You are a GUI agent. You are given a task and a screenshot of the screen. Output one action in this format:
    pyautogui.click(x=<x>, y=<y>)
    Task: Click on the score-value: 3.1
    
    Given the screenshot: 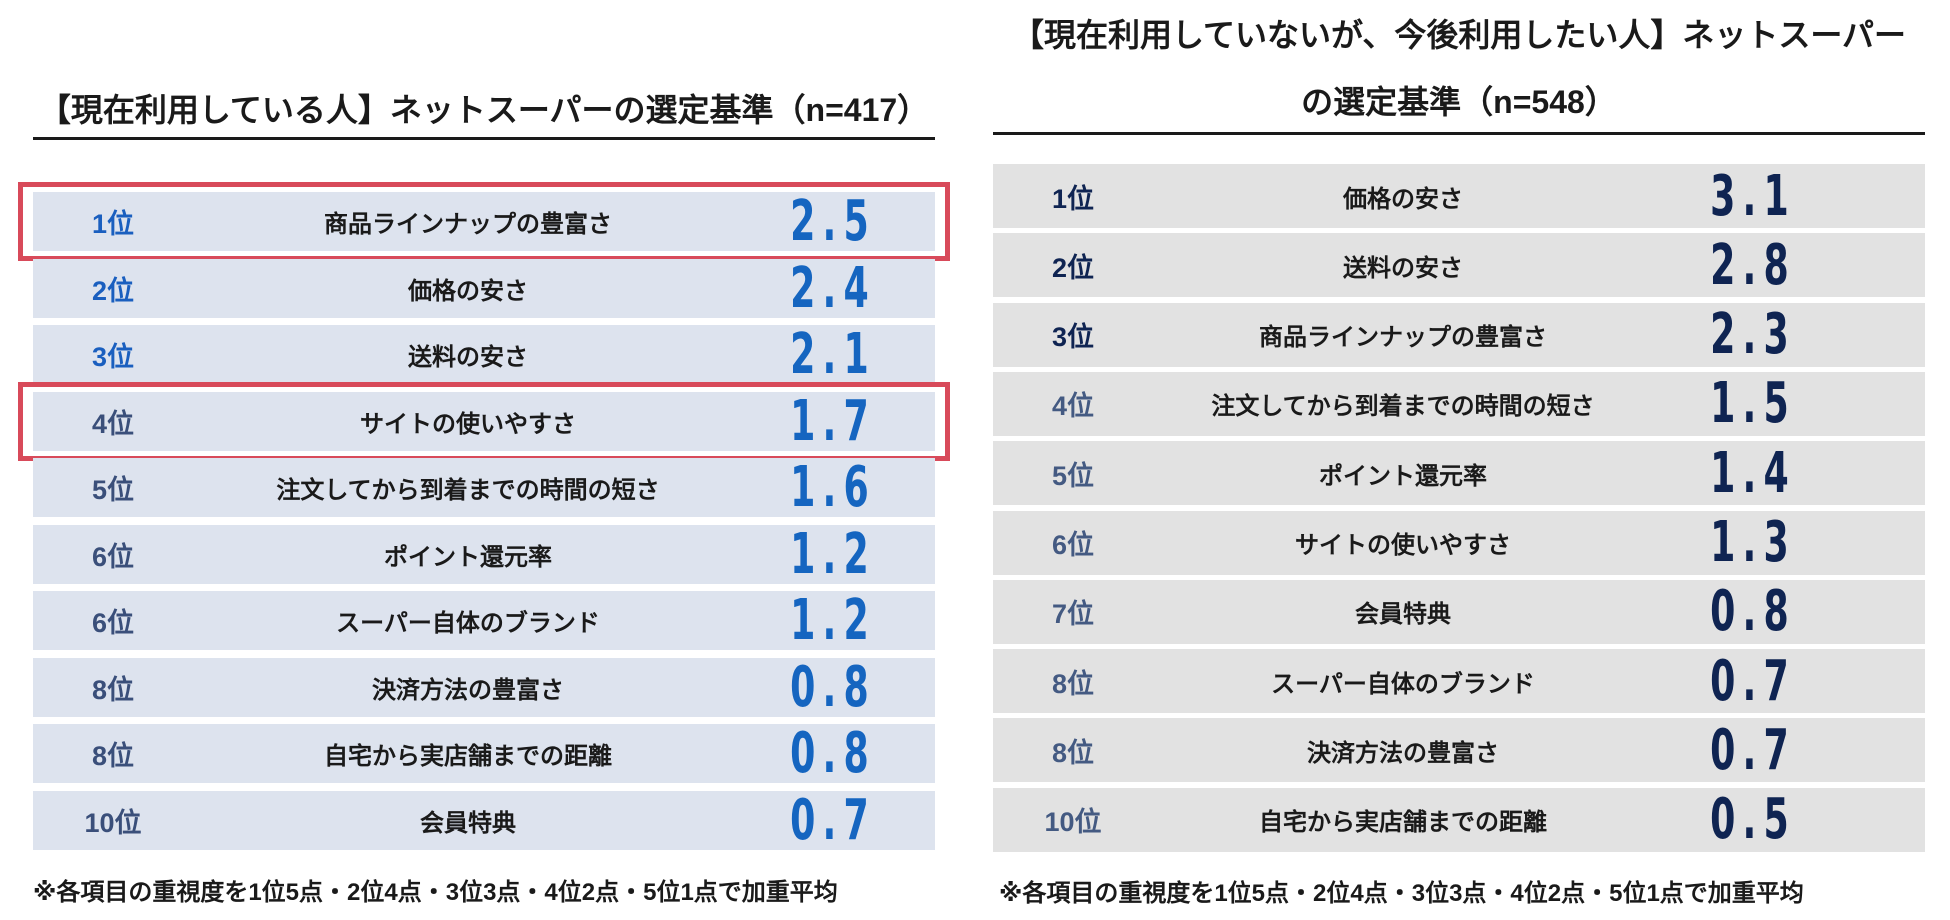 What is the action you would take?
    pyautogui.click(x=1753, y=196)
    